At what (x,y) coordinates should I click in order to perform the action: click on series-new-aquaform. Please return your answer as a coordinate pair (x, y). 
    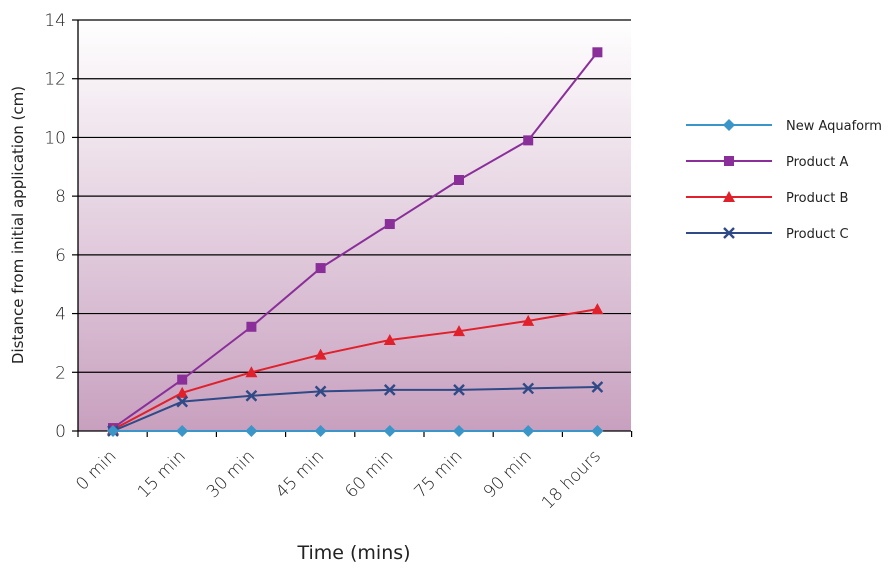
    Looking at the image, I should click on (355, 431).